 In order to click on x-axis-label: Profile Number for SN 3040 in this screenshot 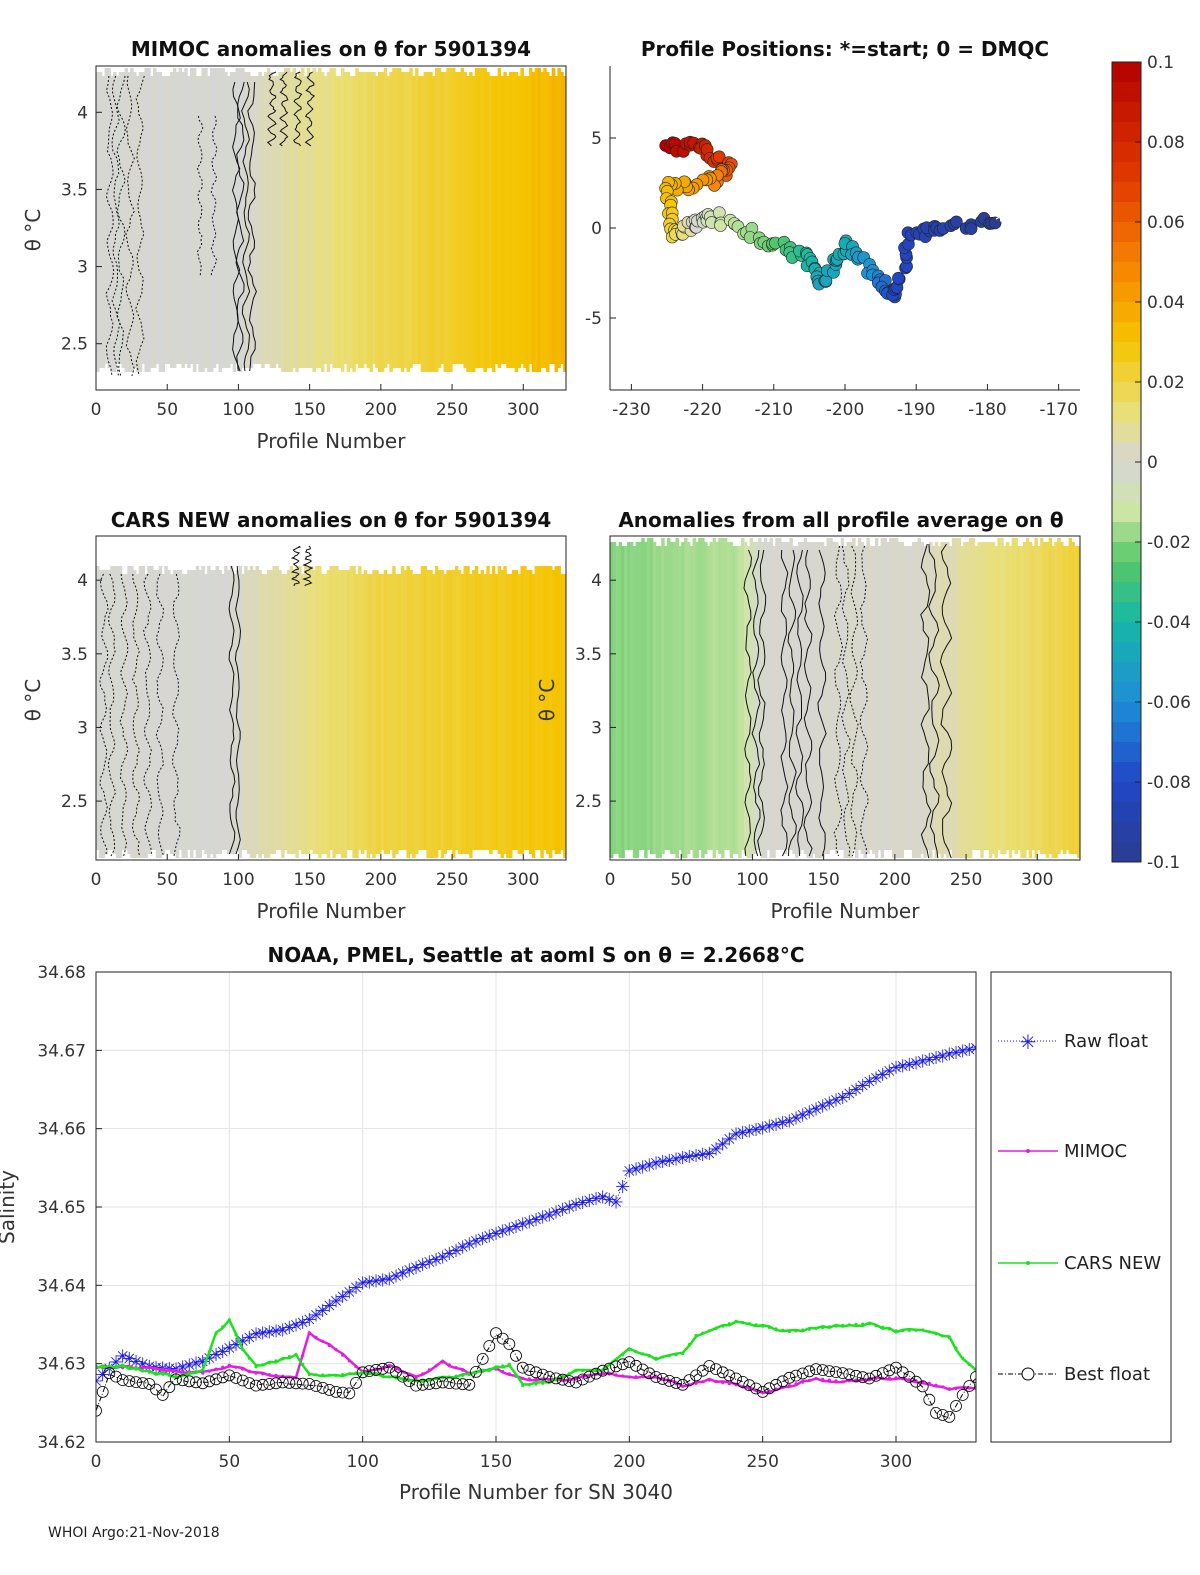, I will do `click(536, 1492)`.